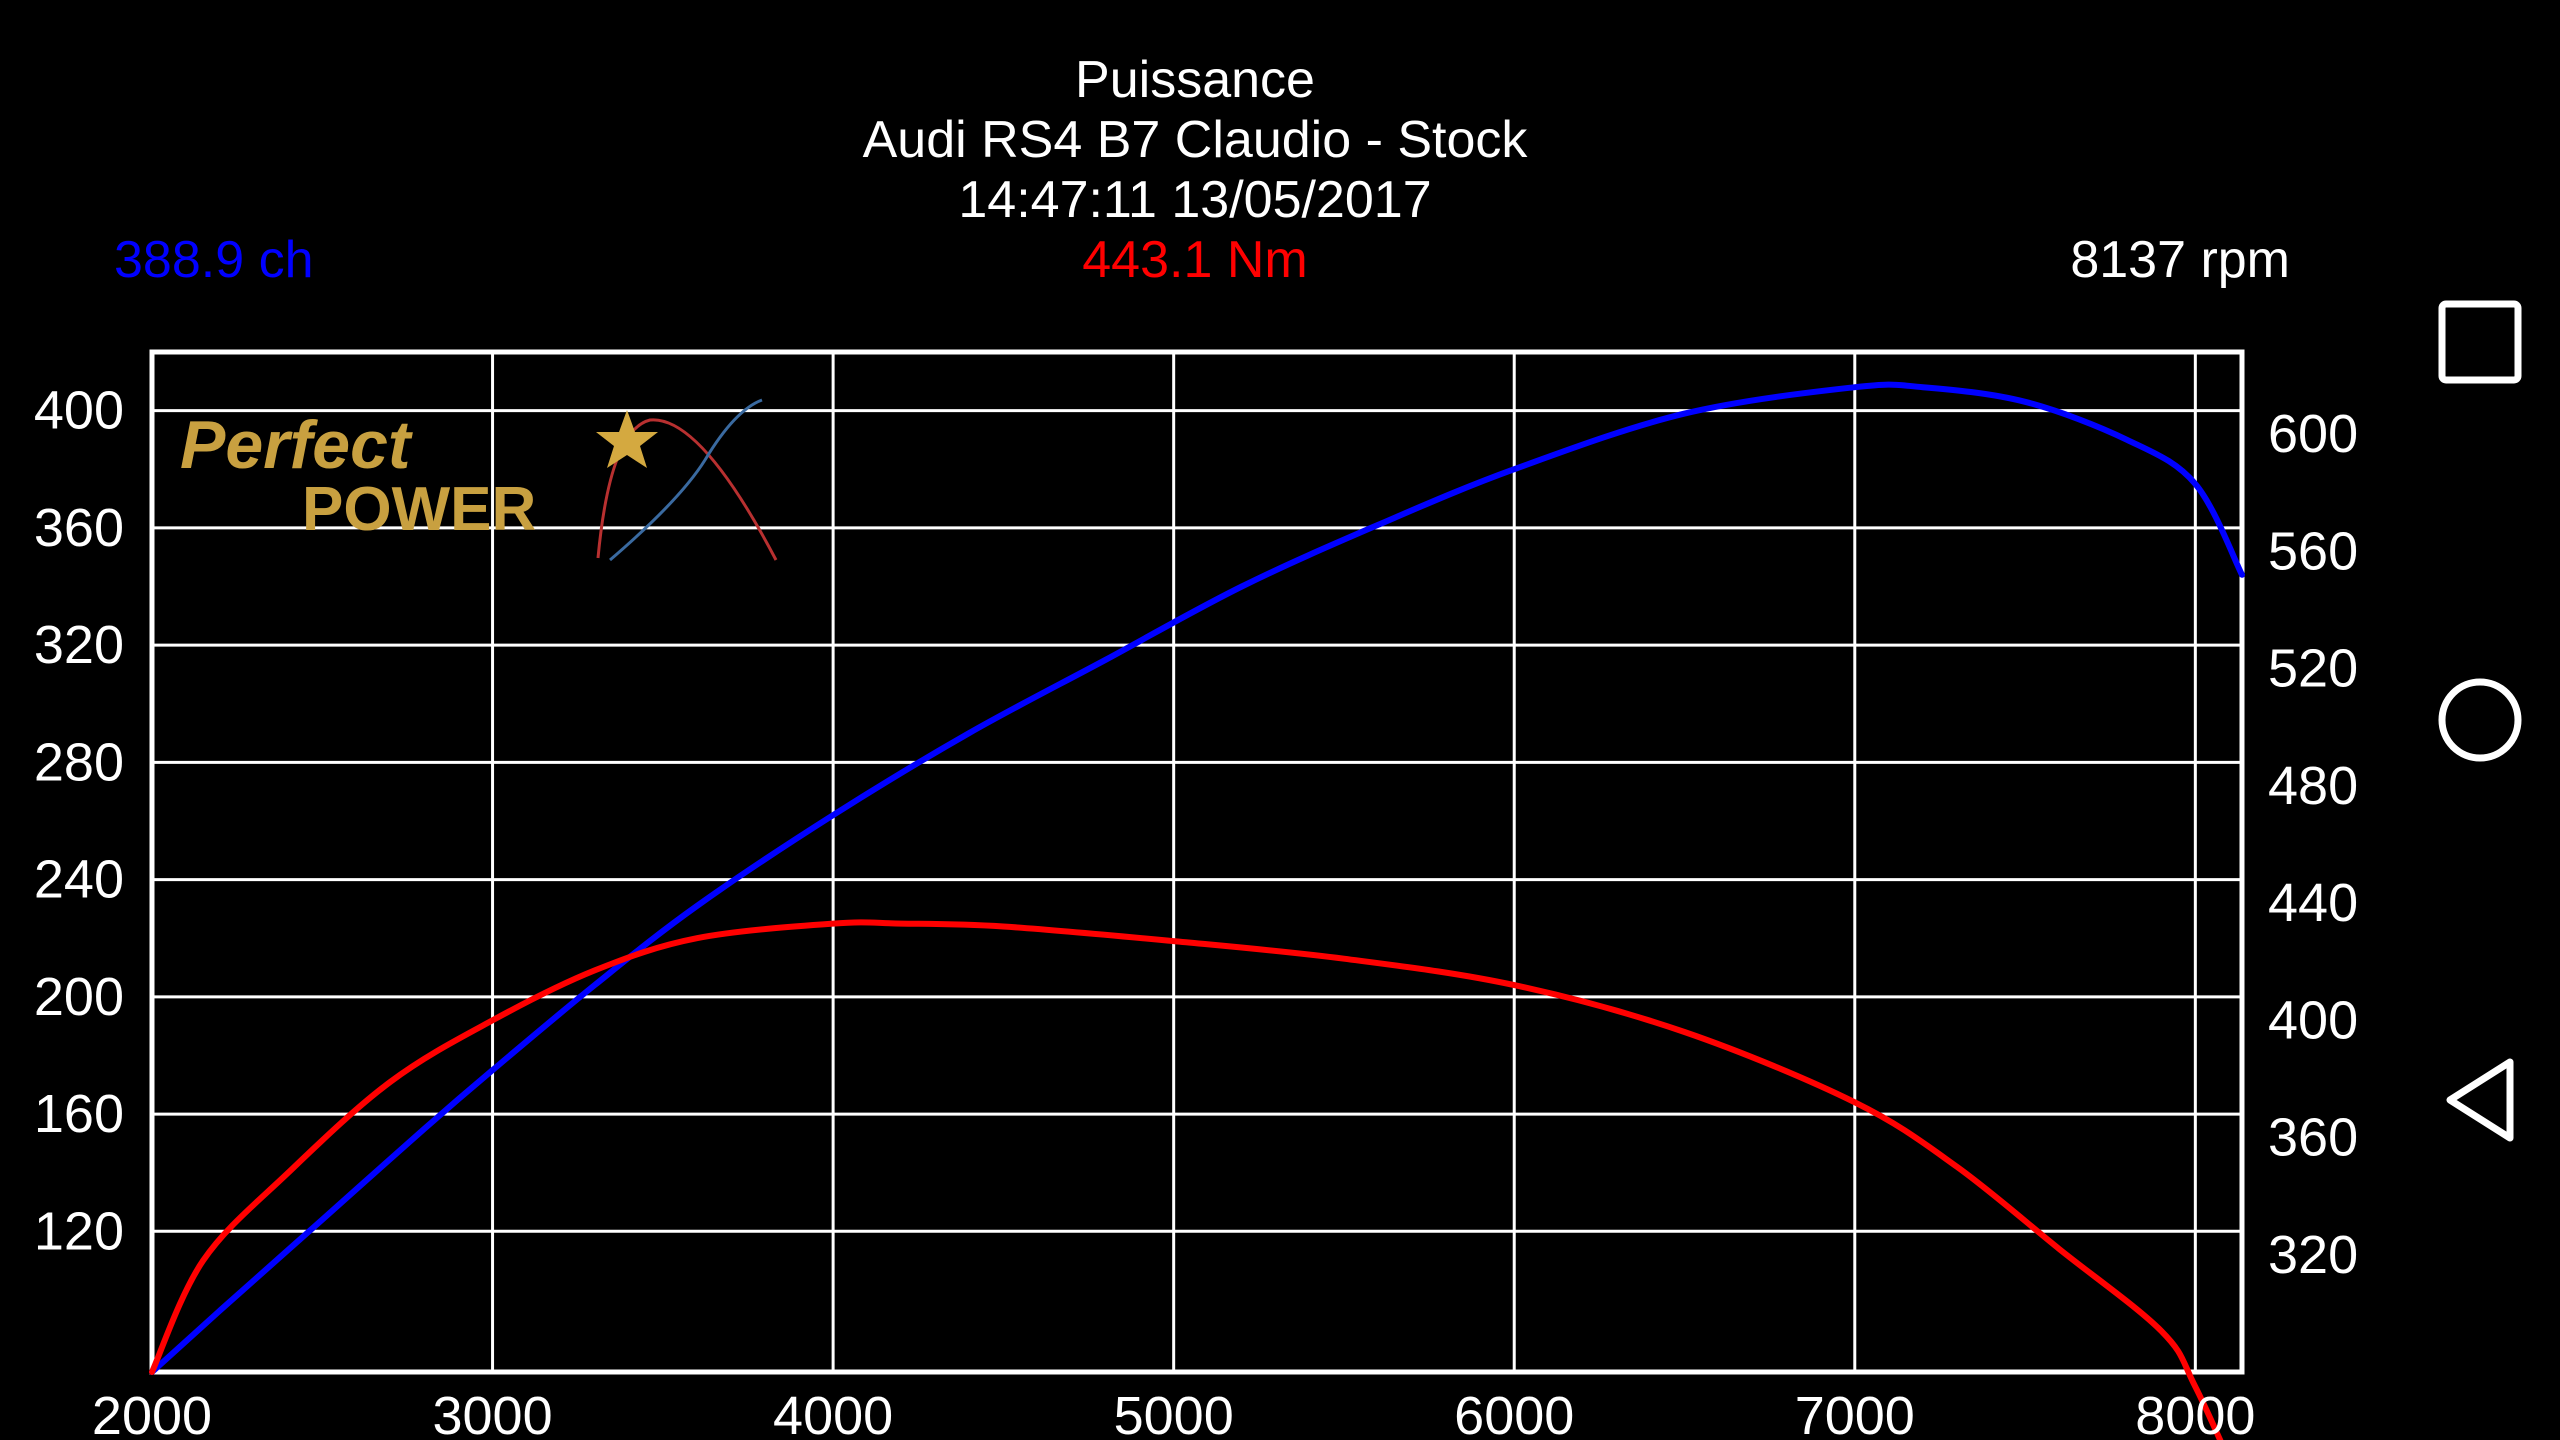  I want to click on y-right-tick-label: 520, so click(2313, 669).